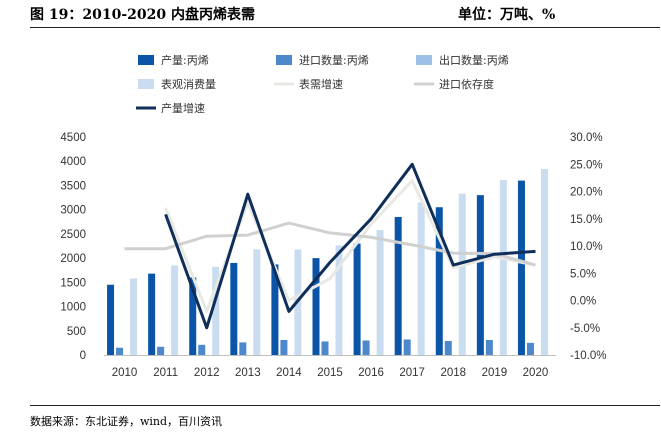  What do you see at coordinates (234, 308) in the screenshot?
I see `bar-production-2013` at bounding box center [234, 308].